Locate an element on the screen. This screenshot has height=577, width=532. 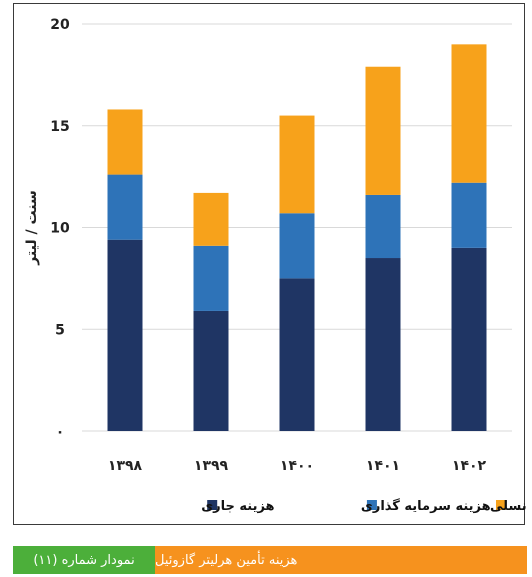
caption-title: هزینه تأمین هرلیتر گازوئیل is located at coordinates (226, 560).